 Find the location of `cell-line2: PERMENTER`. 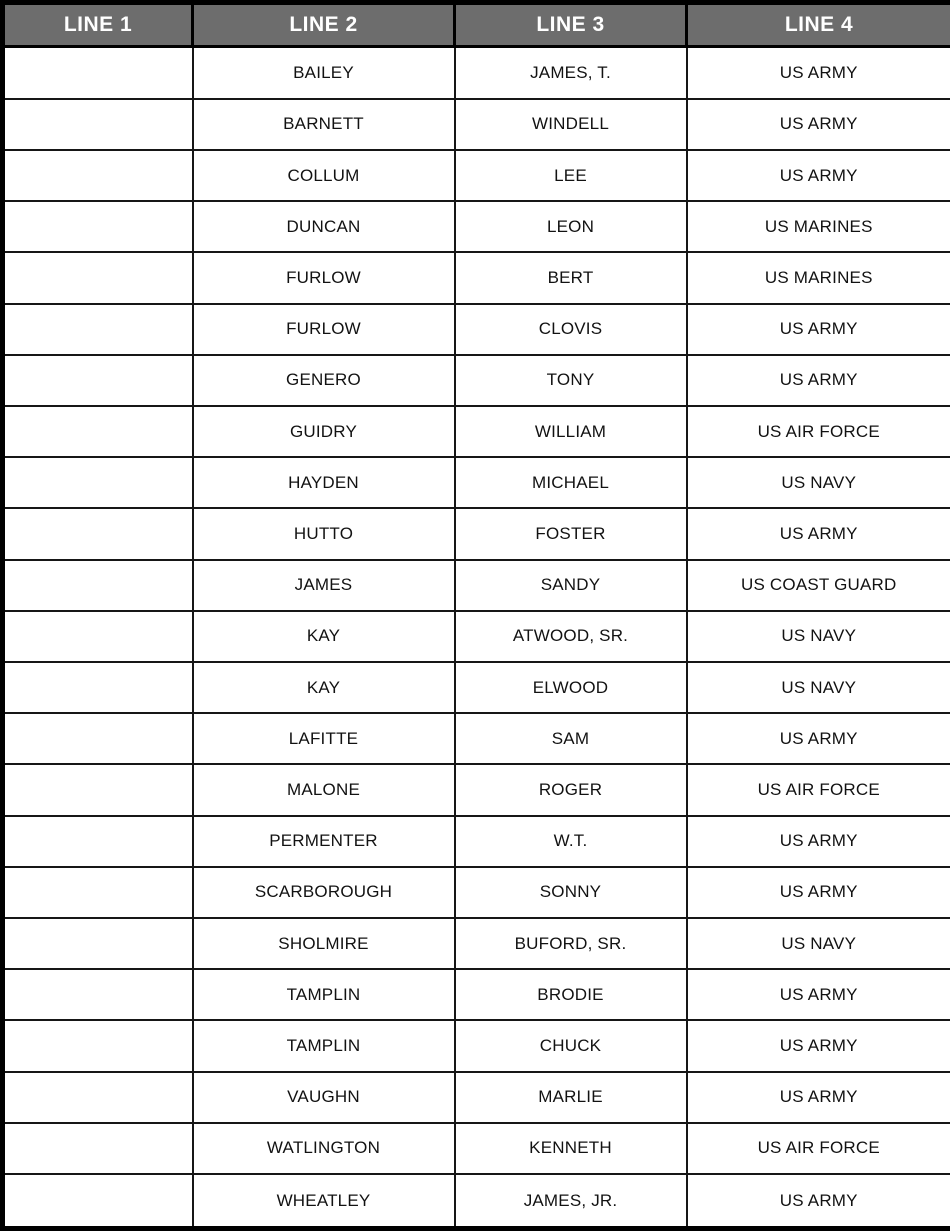

cell-line2: PERMENTER is located at coordinates (323, 841).